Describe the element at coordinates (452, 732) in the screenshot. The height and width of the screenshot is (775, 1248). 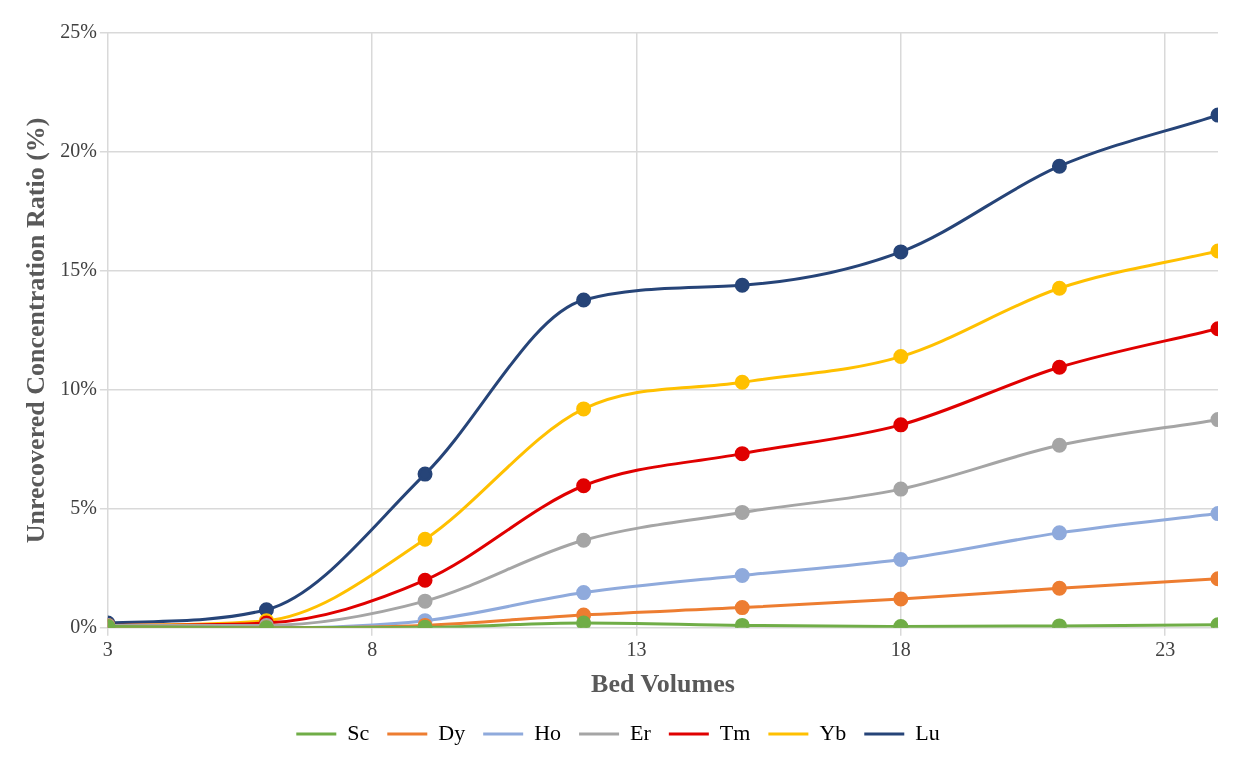
I see `legend-label: Dy` at that location.